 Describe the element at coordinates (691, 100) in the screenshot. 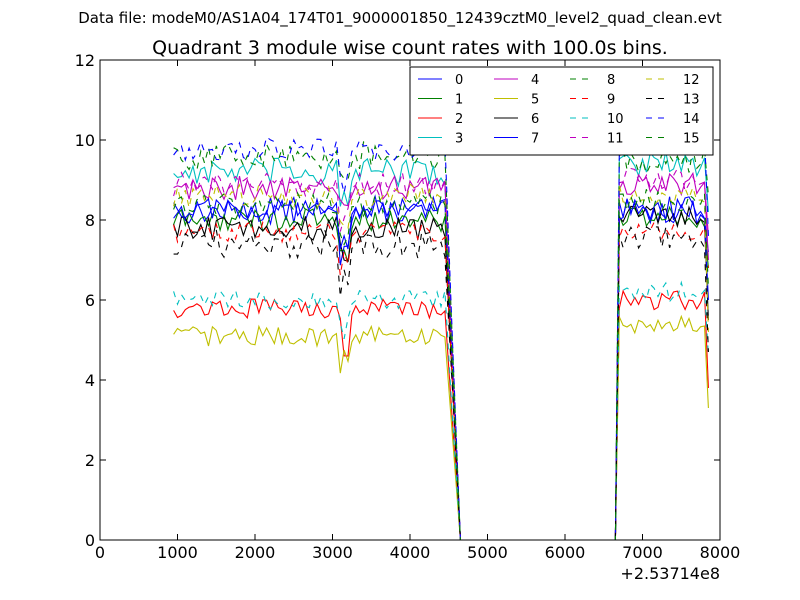

I see `legend-label-13: 13` at that location.